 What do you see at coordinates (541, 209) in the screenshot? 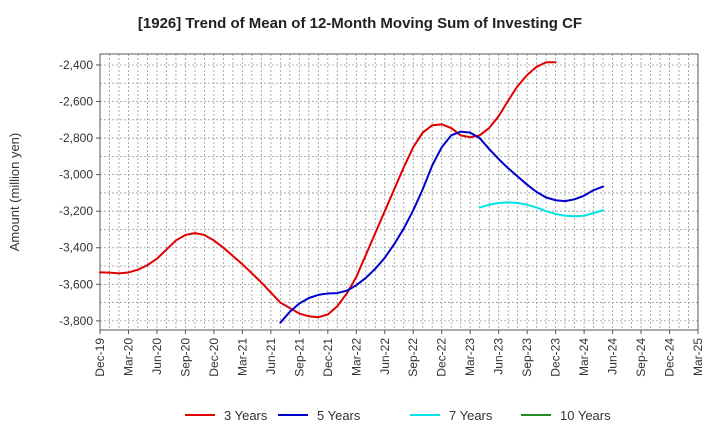
I see `series-line-7-years` at bounding box center [541, 209].